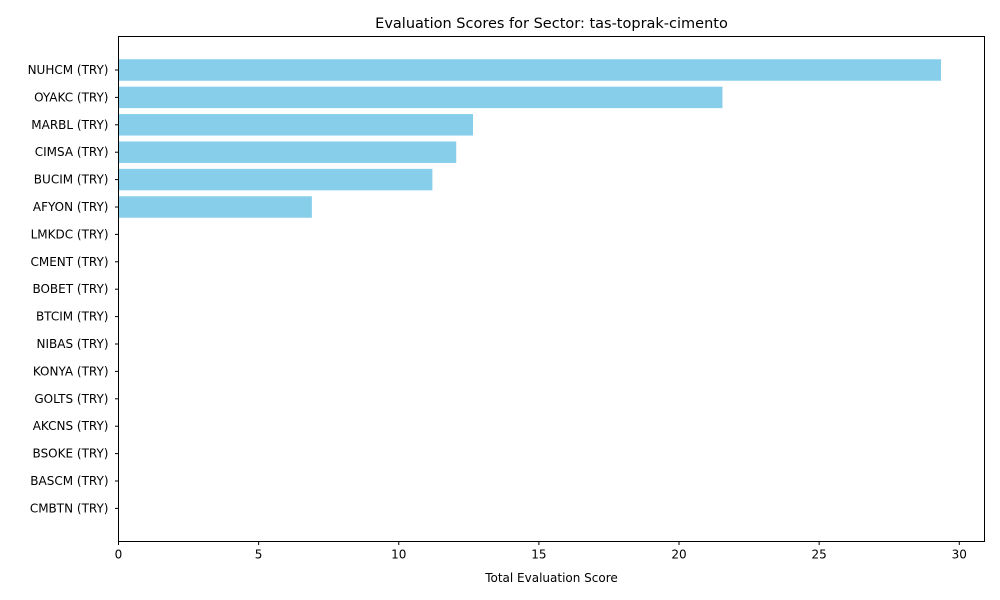  I want to click on y-tick-label: CIMSA (TRY), so click(72, 152).